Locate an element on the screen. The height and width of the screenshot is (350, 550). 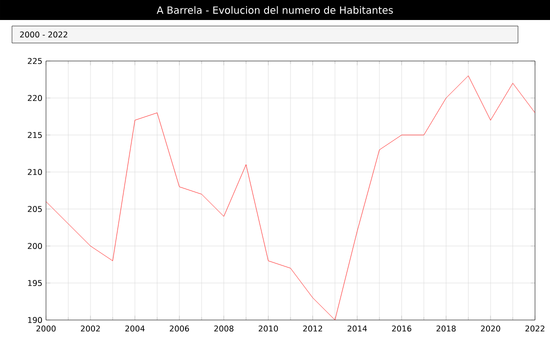
chart-title: A Barrela - Evolucion del numero de Habitantes is located at coordinates (274, 10).